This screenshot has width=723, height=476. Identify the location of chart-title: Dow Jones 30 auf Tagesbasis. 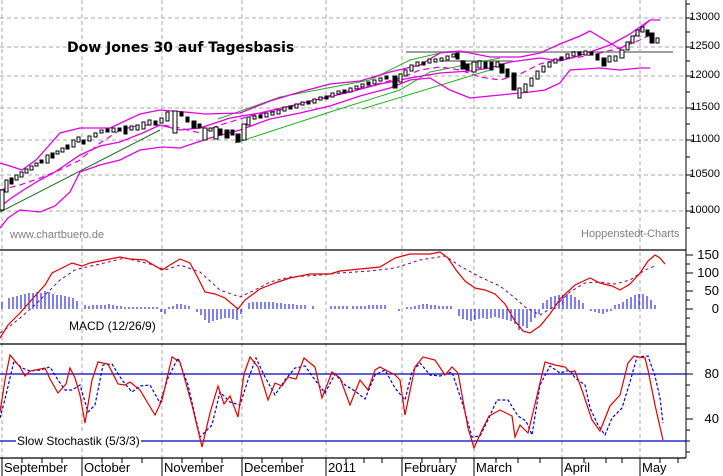
(181, 48).